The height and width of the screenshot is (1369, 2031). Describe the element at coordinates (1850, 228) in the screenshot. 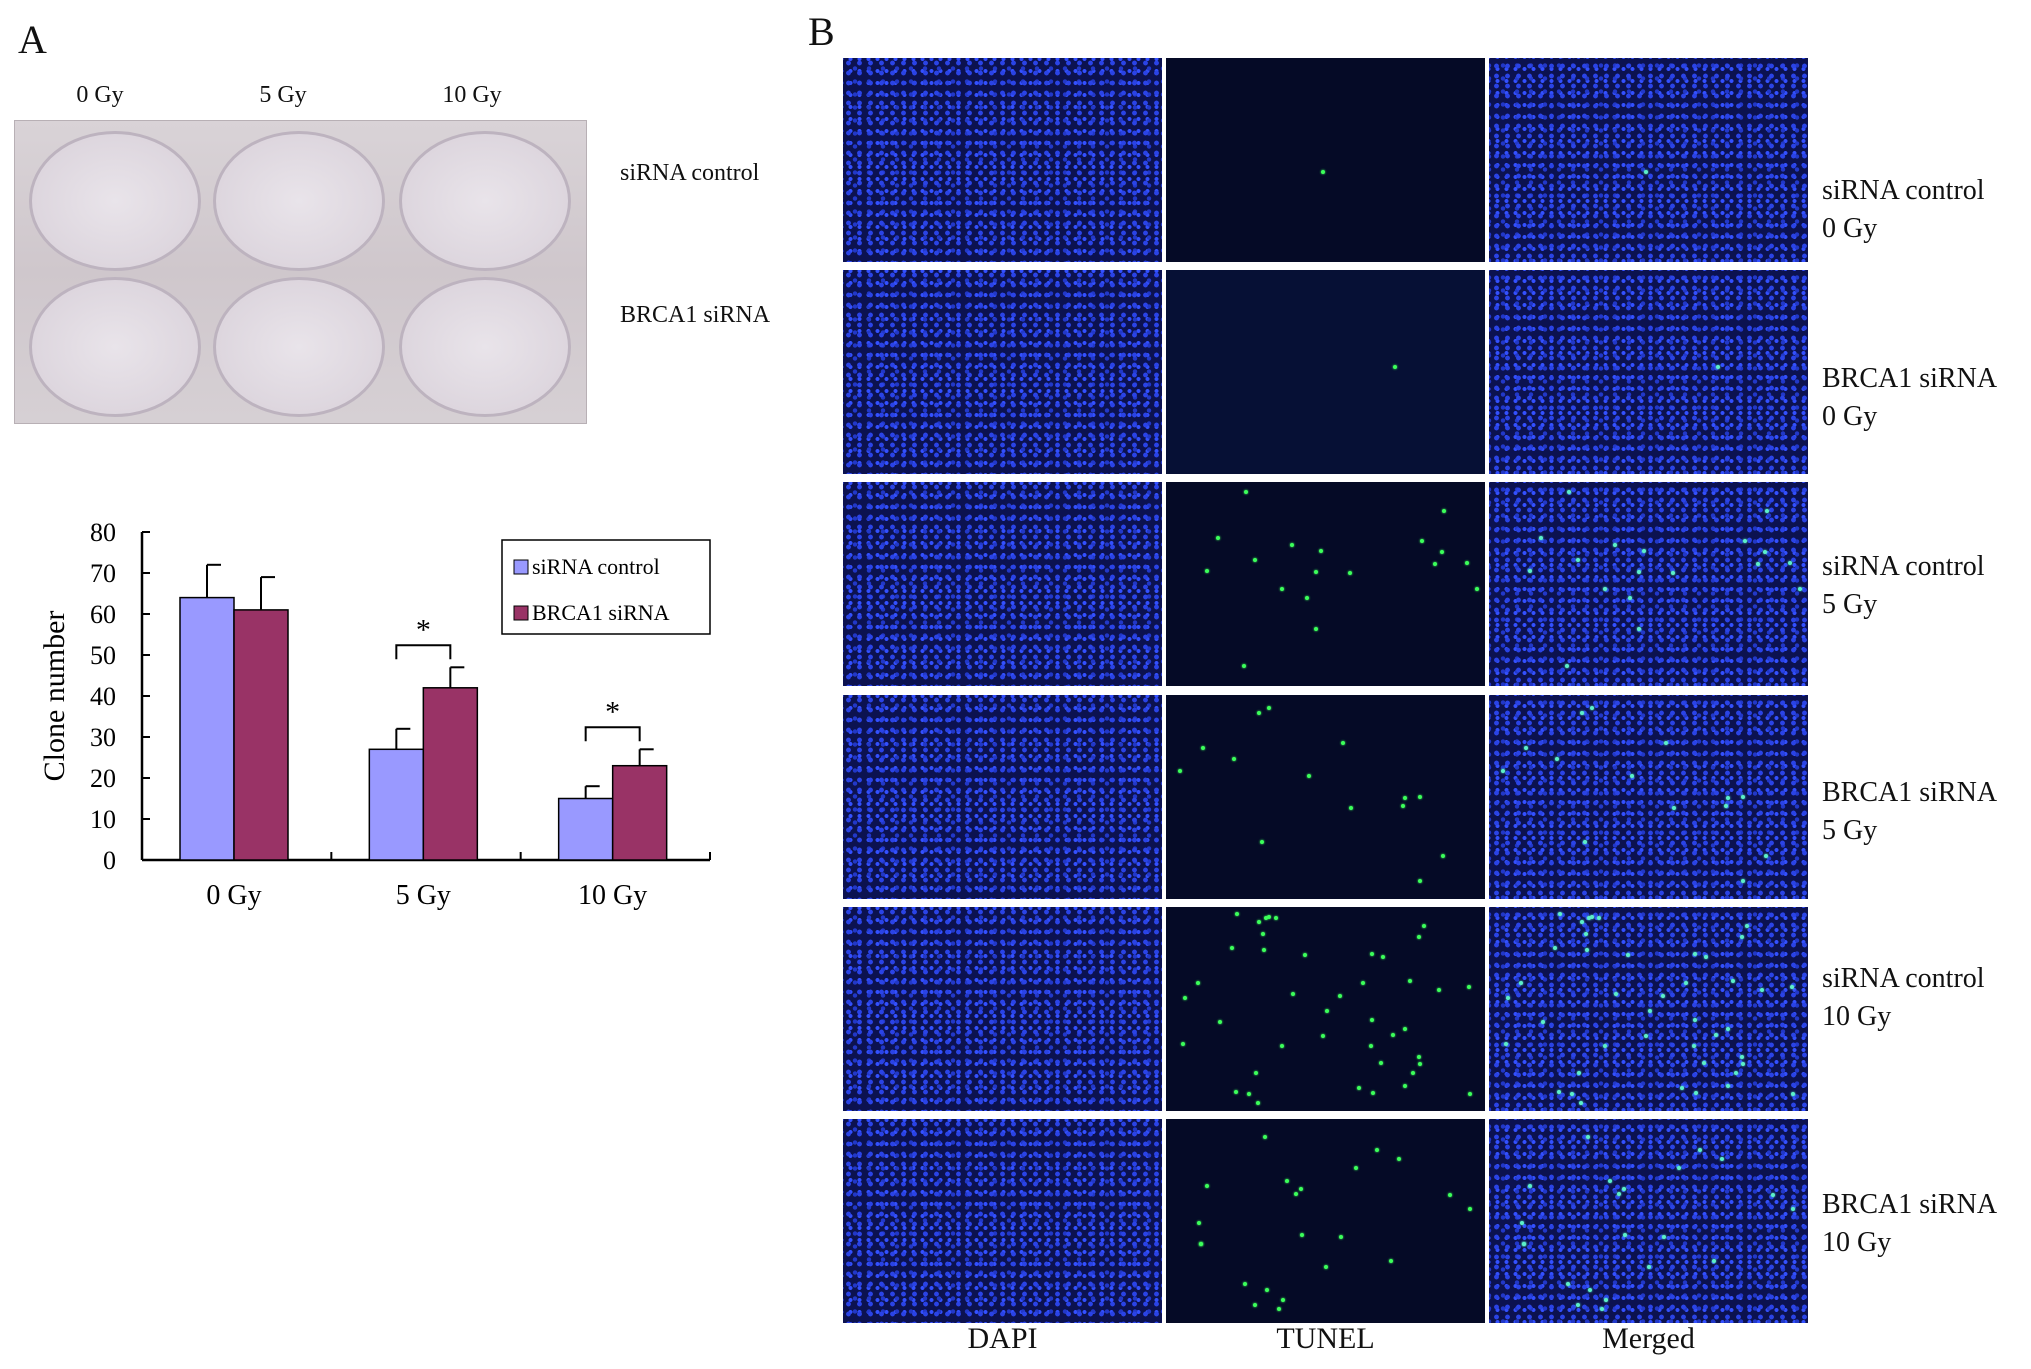

I see `row-label-0-dose: 0 Gy` at that location.